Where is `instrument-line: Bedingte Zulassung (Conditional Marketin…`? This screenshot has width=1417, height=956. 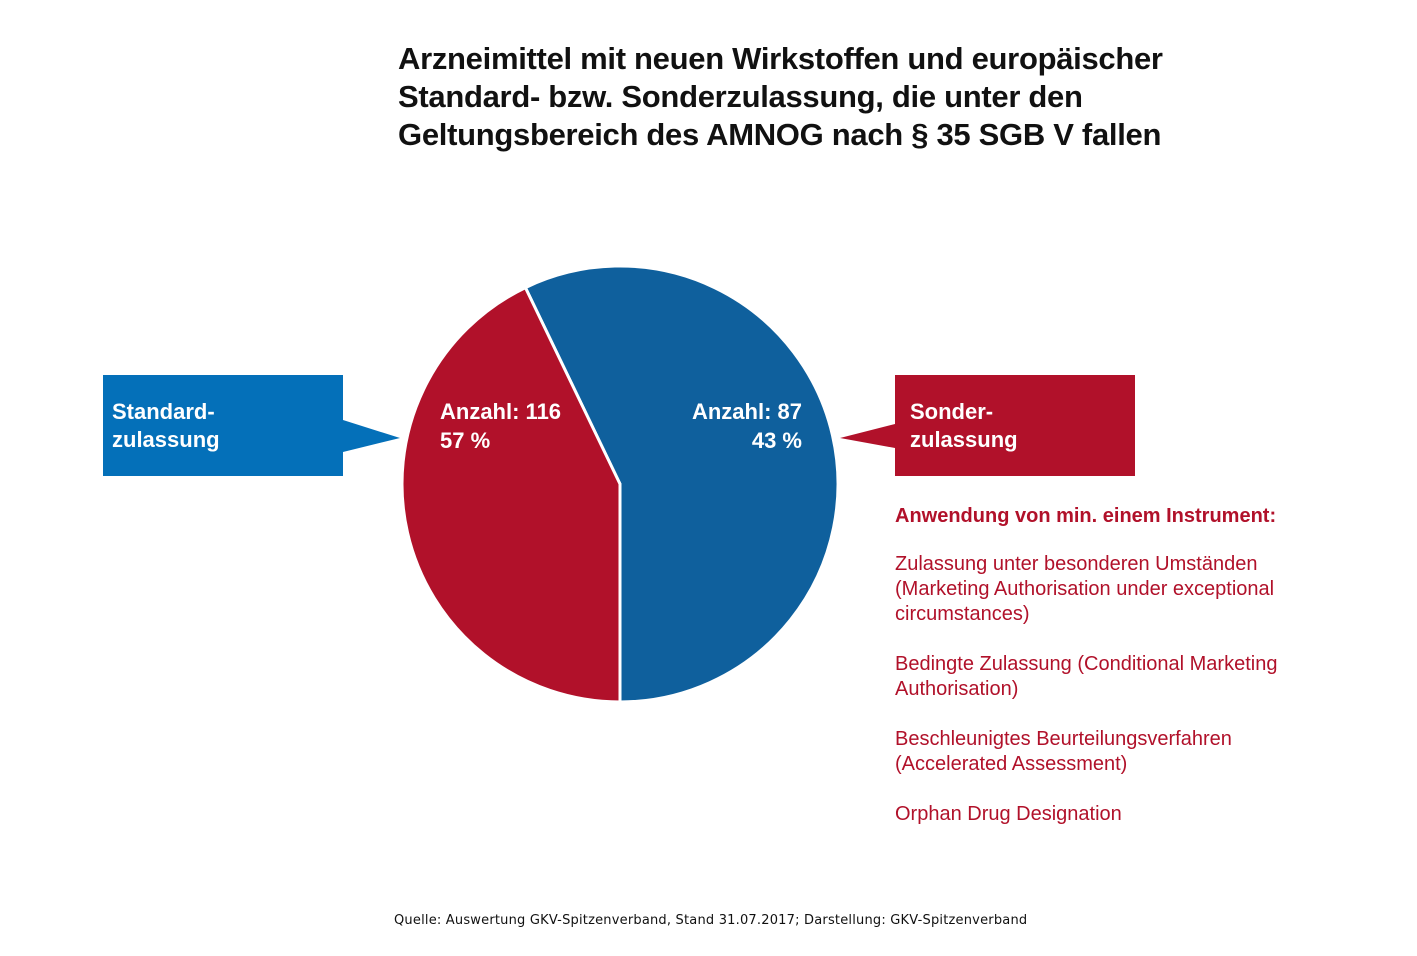 instrument-line: Bedingte Zulassung (Conditional Marketin… is located at coordinates (1086, 664).